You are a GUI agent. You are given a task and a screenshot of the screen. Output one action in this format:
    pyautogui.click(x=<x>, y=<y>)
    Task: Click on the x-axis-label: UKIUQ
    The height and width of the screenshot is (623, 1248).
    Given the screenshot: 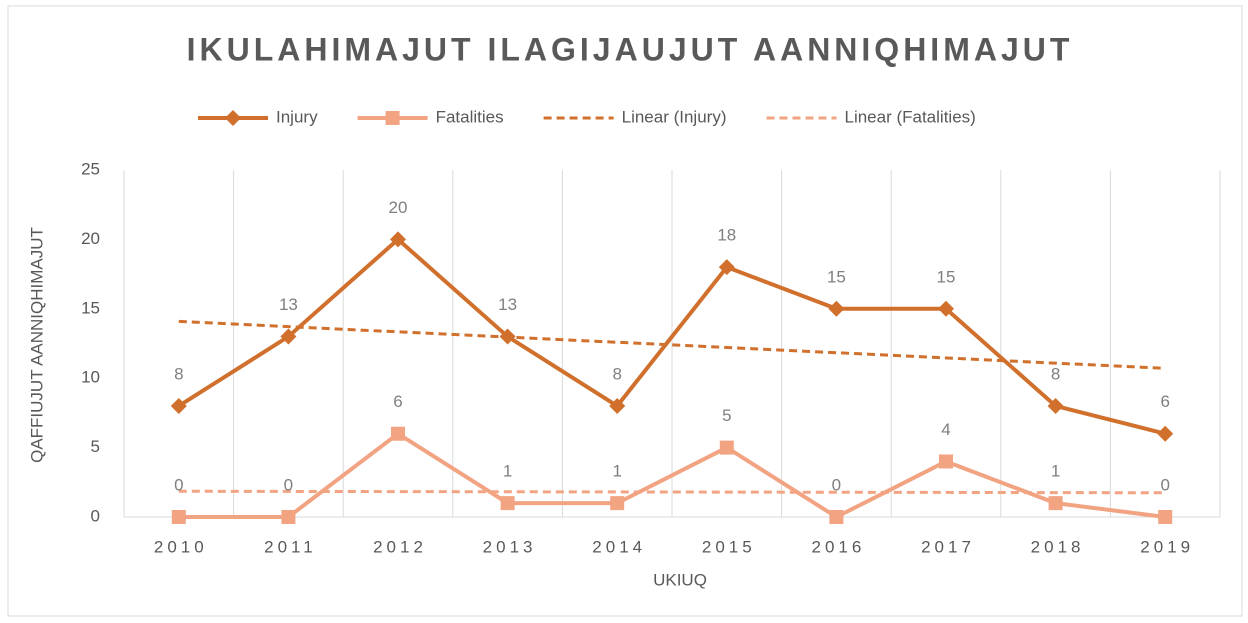 What is the action you would take?
    pyautogui.click(x=680, y=579)
    